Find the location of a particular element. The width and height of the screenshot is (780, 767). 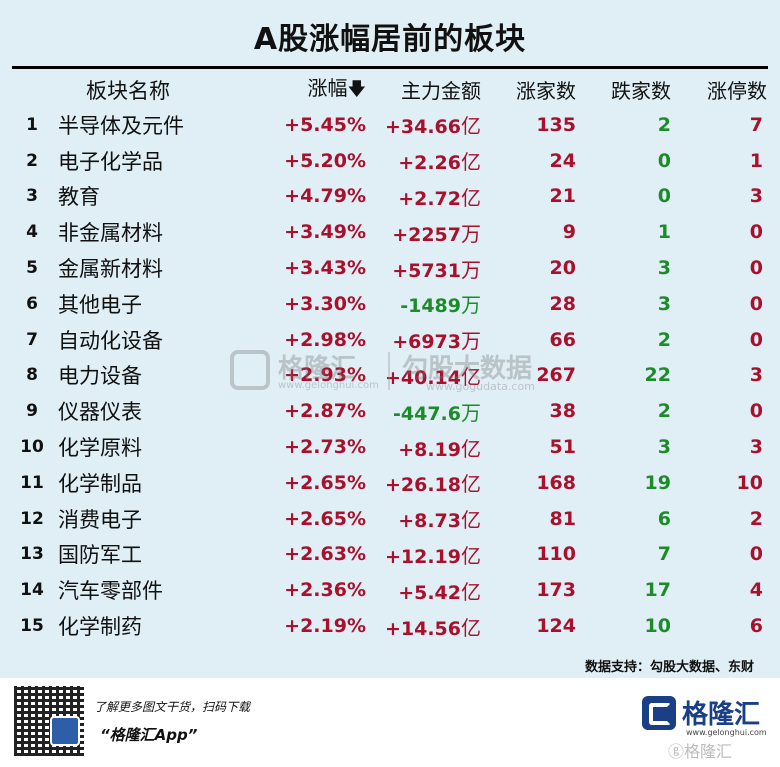

row-sector-name: 金属新材料 is located at coordinates (110, 269).